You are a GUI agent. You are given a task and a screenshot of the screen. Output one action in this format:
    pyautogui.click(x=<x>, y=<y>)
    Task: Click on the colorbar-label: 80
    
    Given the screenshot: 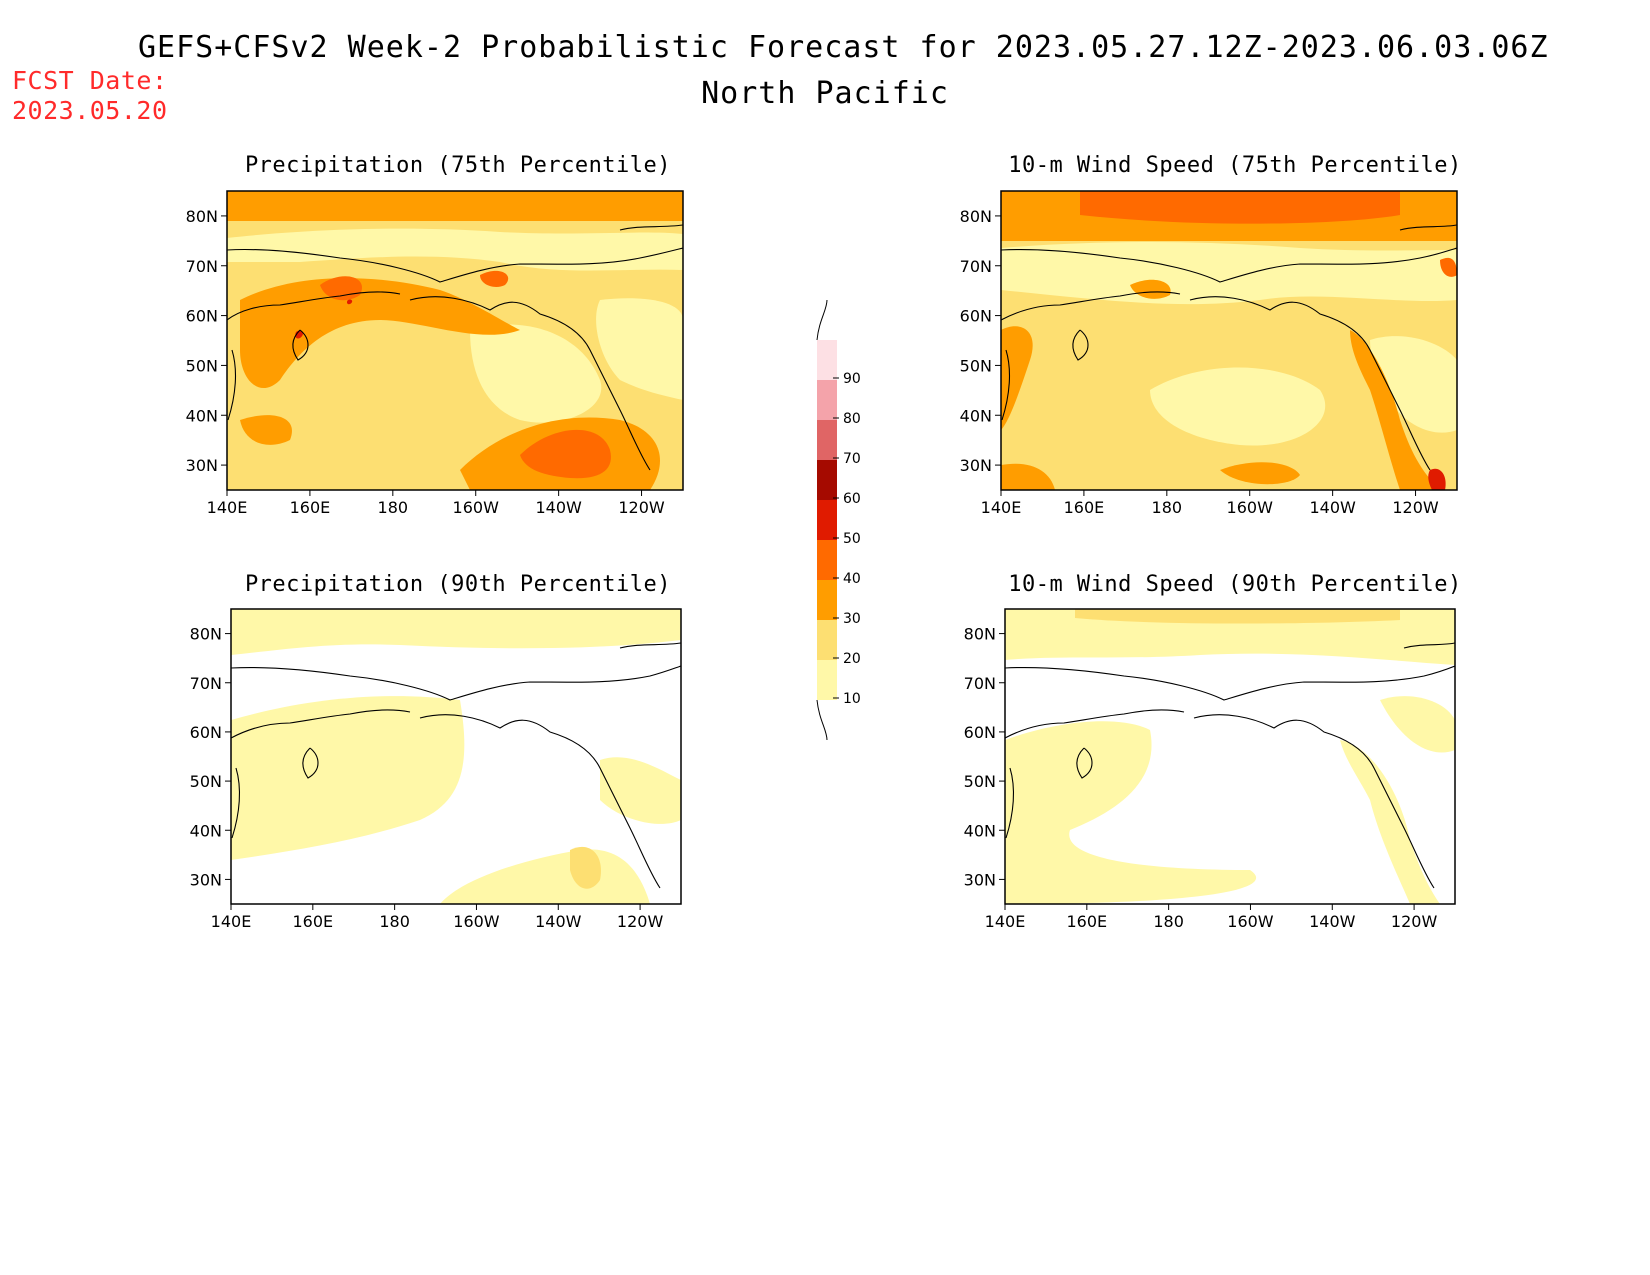 What is the action you would take?
    pyautogui.click(x=852, y=419)
    